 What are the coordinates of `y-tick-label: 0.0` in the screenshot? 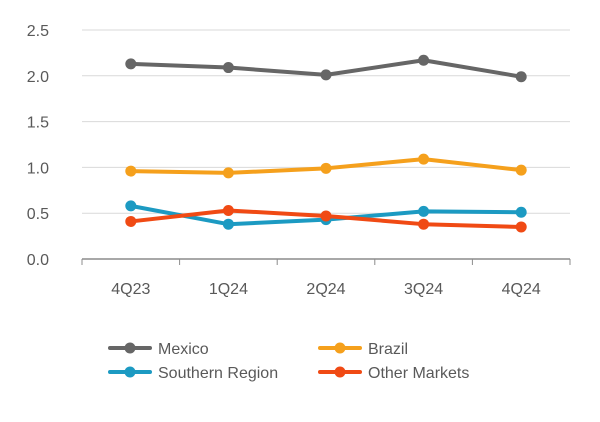 It's located at (38, 260).